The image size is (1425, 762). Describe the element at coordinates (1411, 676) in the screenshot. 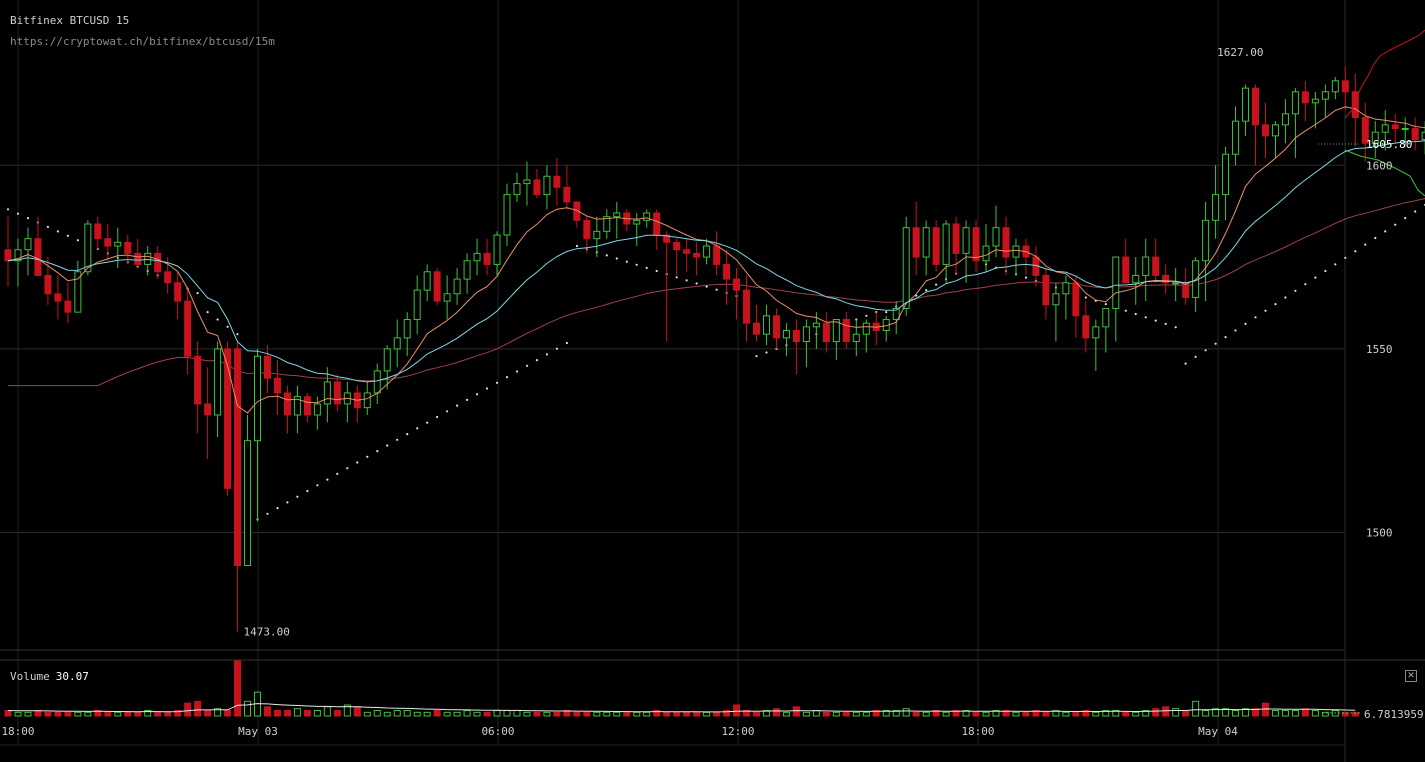

I see `close-volume-panel-icon: ✕` at that location.